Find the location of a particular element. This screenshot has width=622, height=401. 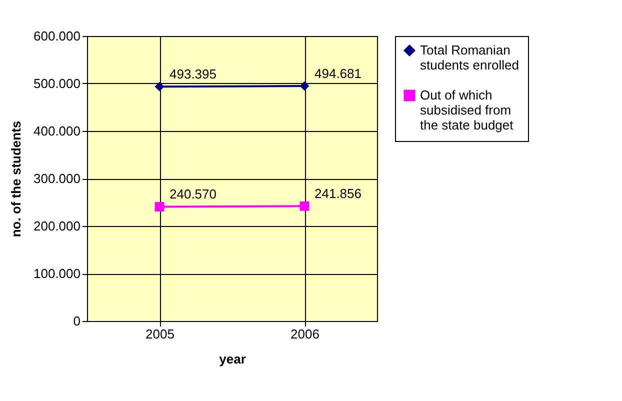

x-tick-label: 2005 is located at coordinates (160, 334).